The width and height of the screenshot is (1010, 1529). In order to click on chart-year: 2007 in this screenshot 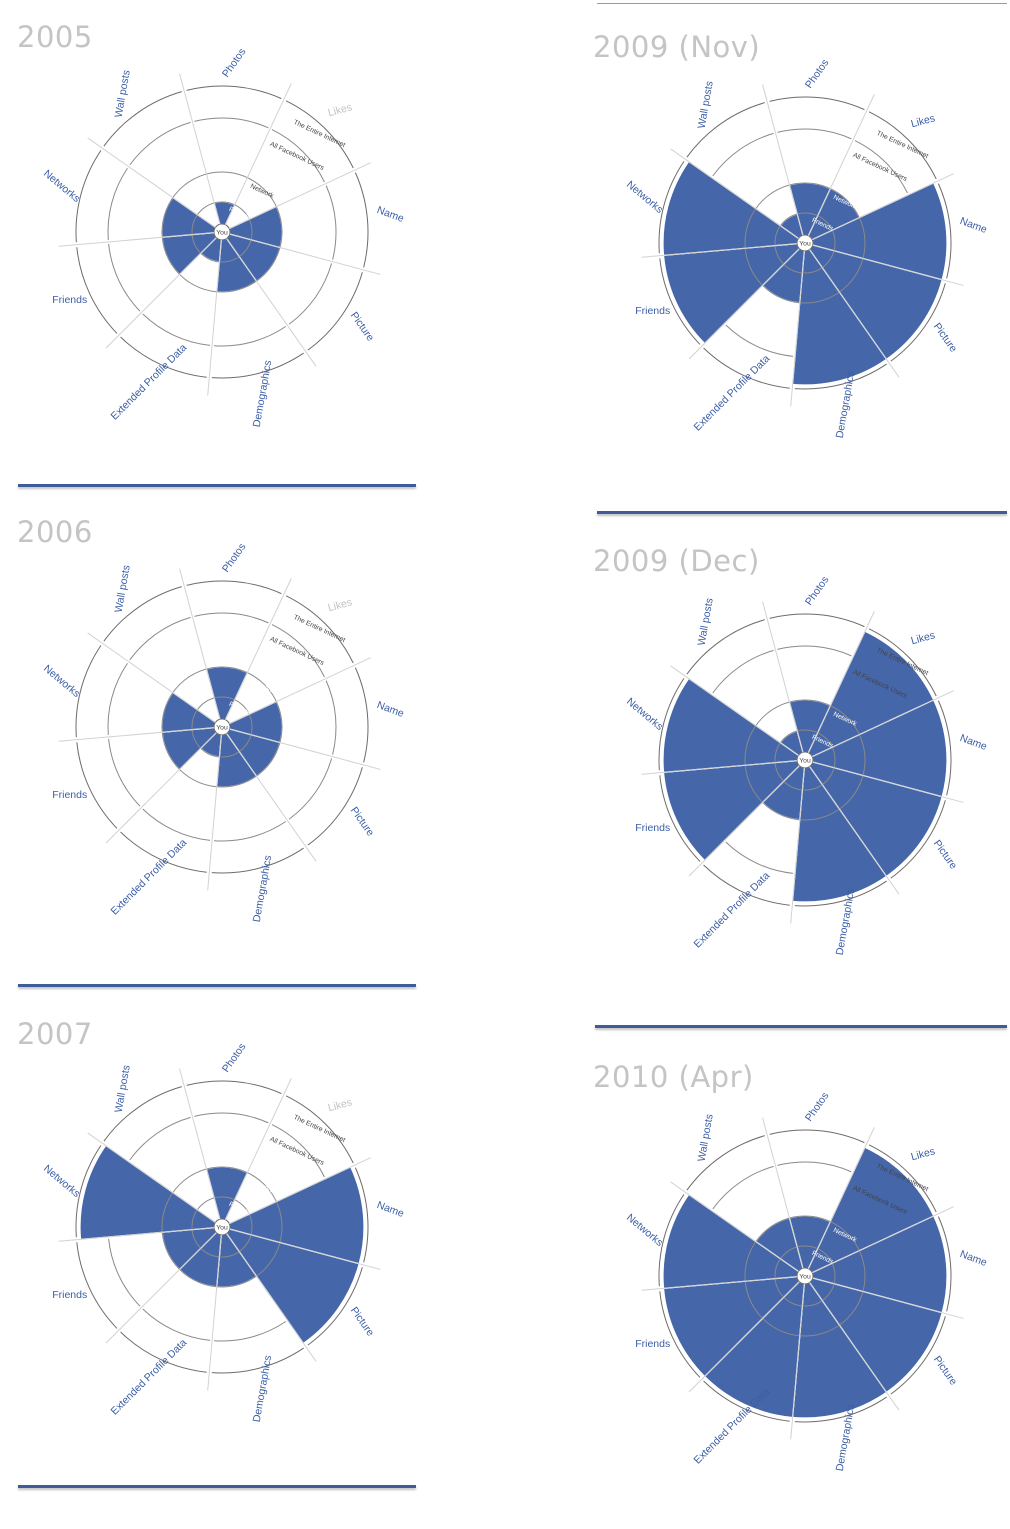, I will do `click(55, 1034)`.